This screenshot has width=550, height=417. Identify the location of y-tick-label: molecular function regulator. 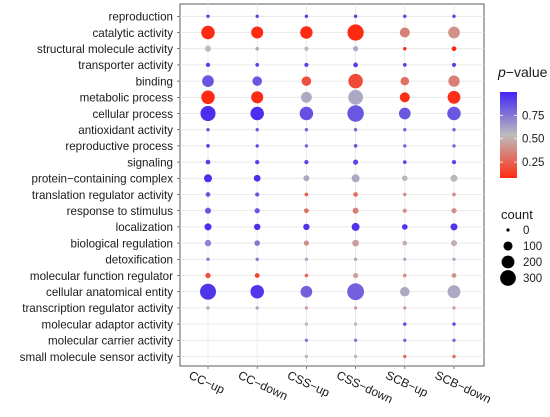
(101, 276).